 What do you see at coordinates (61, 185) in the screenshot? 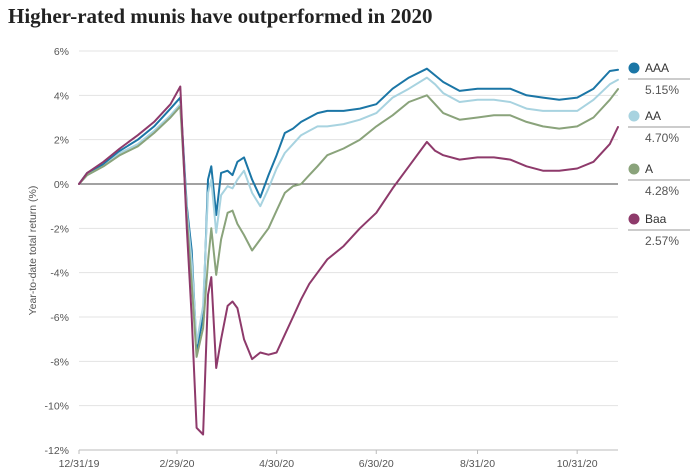
I see `y-tick-label: 0%` at bounding box center [61, 185].